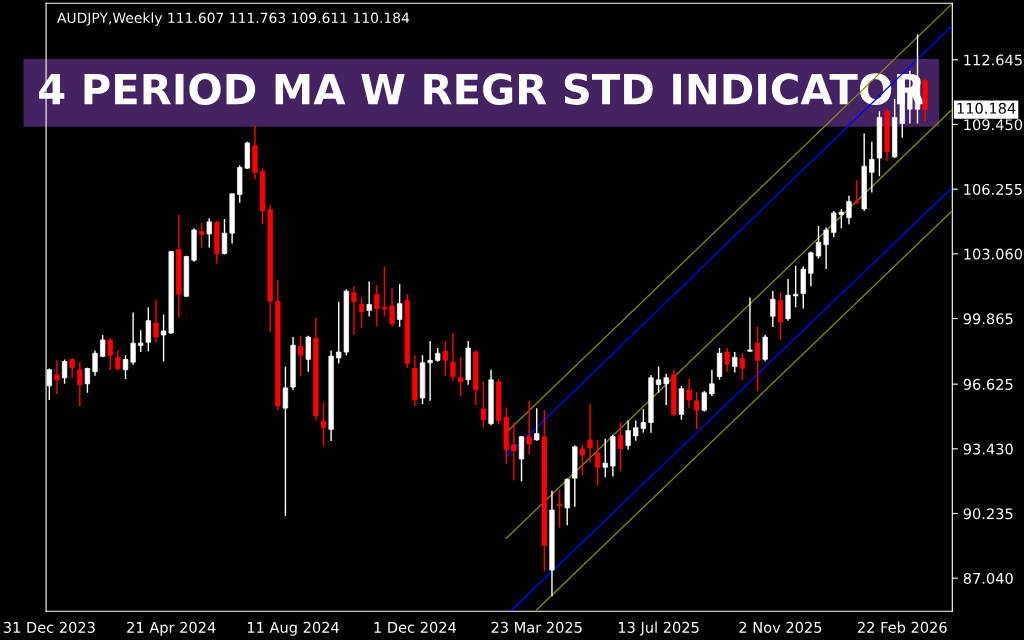  What do you see at coordinates (993, 254) in the screenshot?
I see `y-tick-label: 103.060` at bounding box center [993, 254].